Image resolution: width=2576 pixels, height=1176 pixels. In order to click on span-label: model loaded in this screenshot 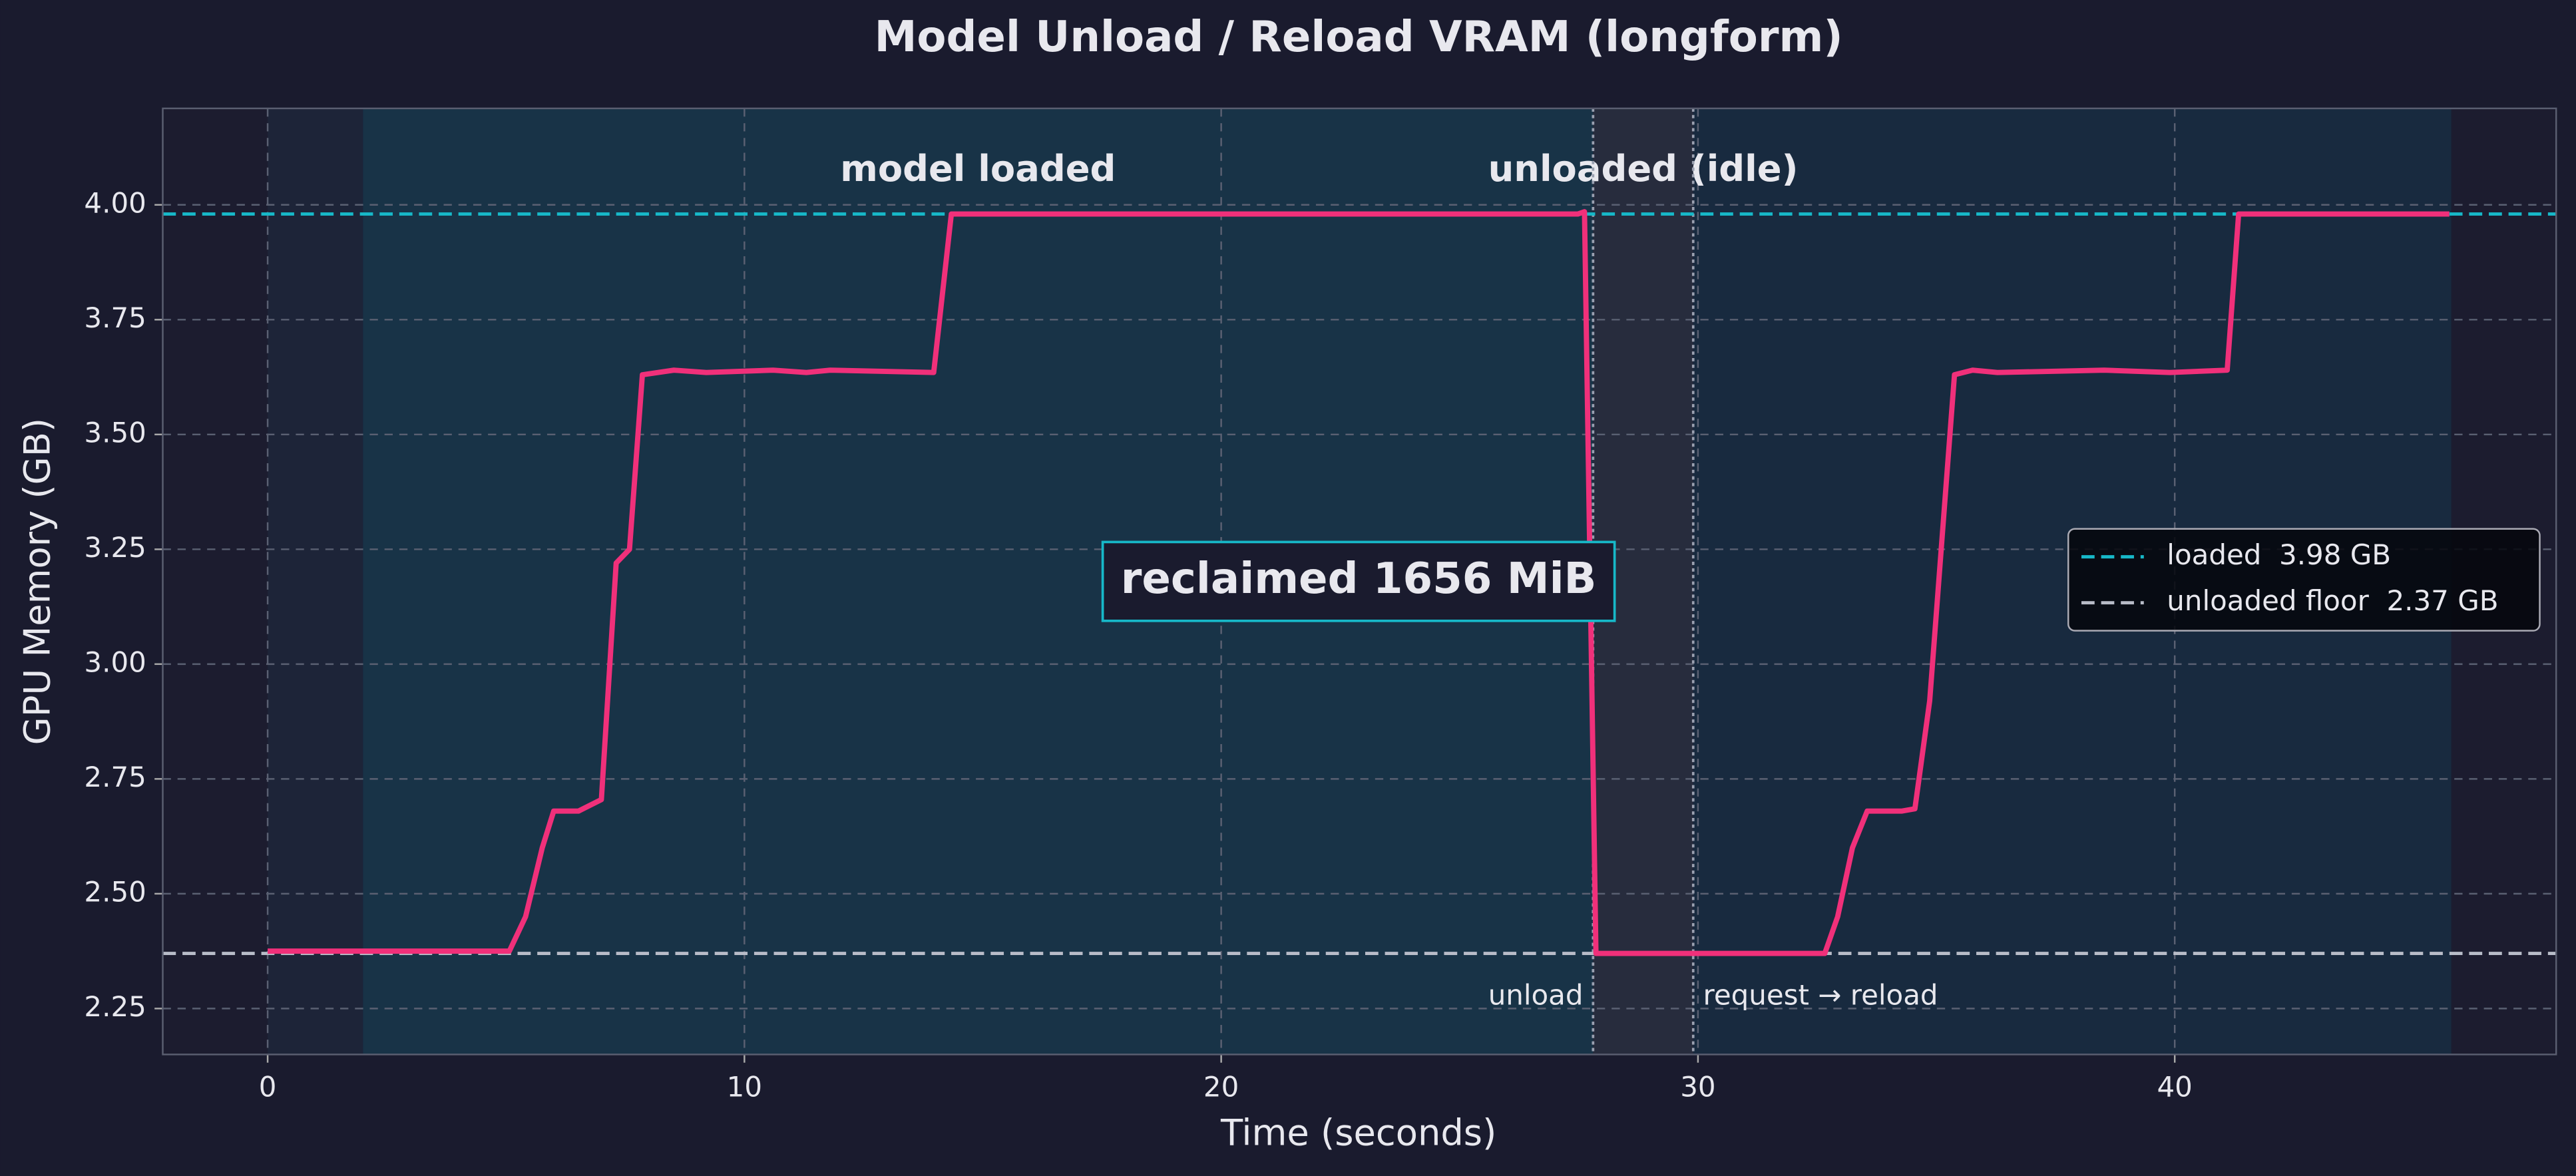, I will do `click(978, 169)`.